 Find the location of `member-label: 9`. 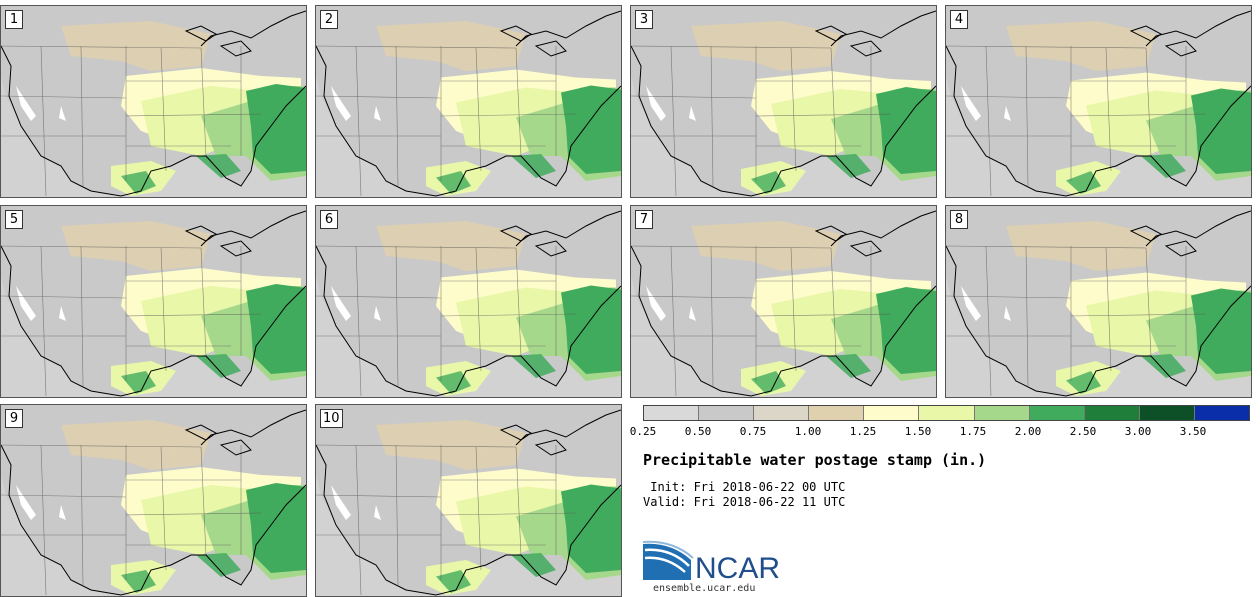

member-label: 9 is located at coordinates (14, 418).